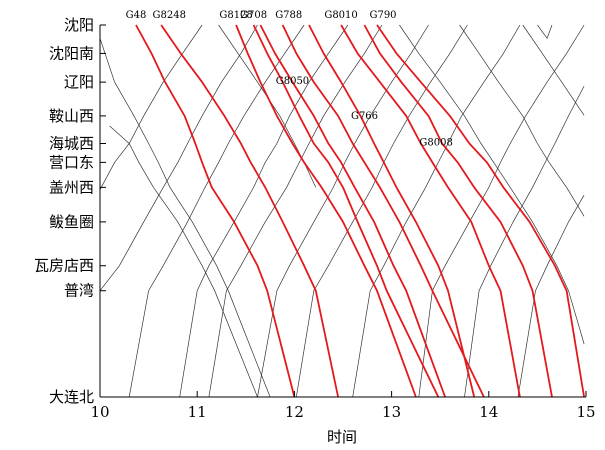 This screenshot has height=450, width=605. What do you see at coordinates (197, 412) in the screenshot?
I see `x-tick-label-1: 11` at bounding box center [197, 412].